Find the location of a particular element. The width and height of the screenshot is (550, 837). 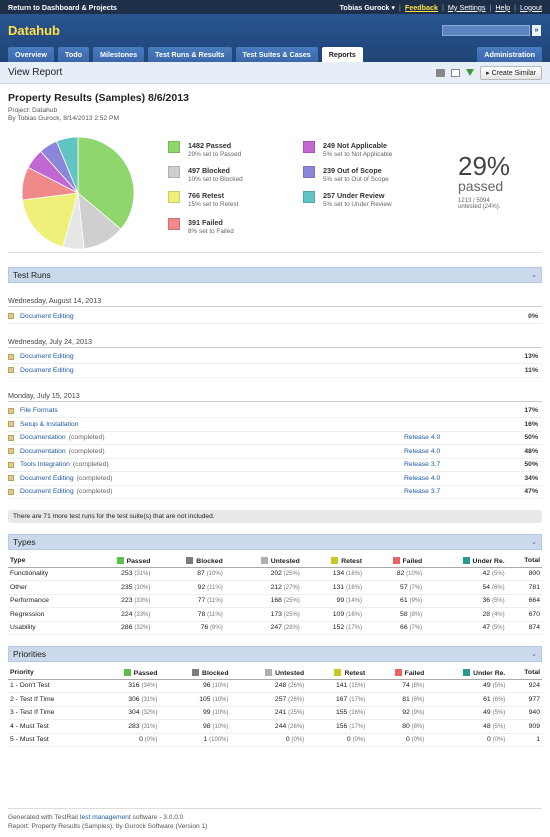

cell-value: 57 (7%) is located at coordinates (394, 587).